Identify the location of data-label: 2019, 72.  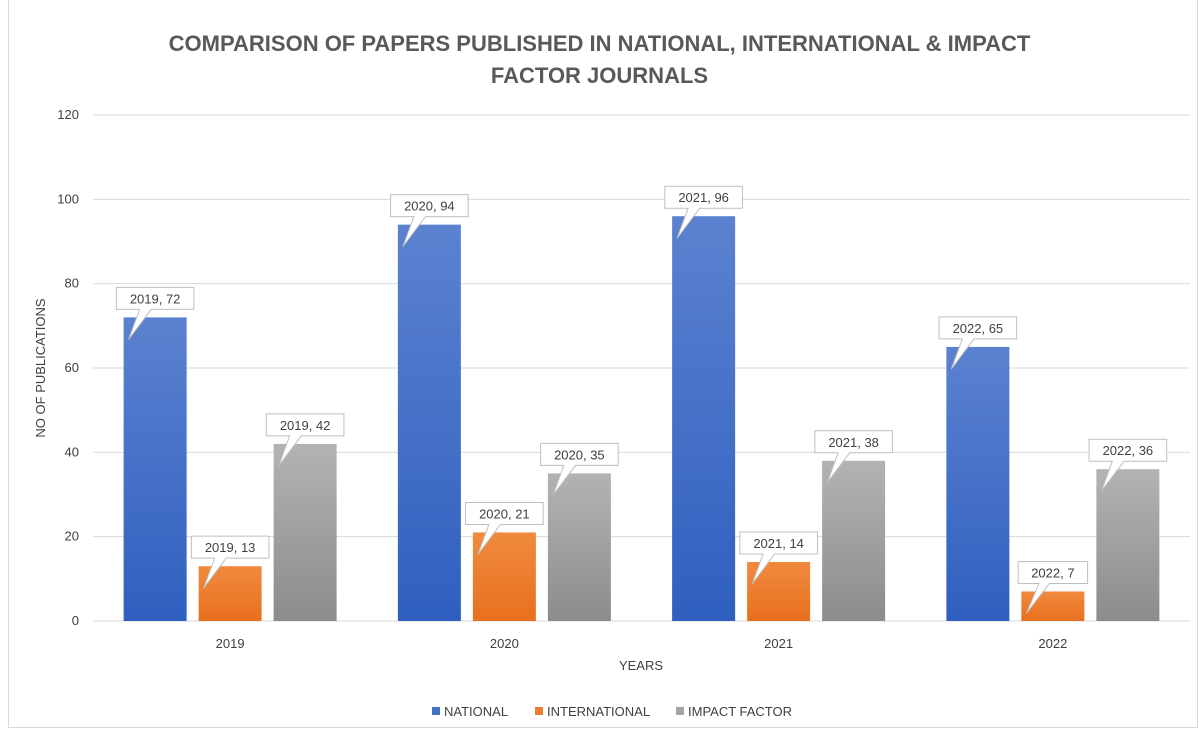
(155, 313).